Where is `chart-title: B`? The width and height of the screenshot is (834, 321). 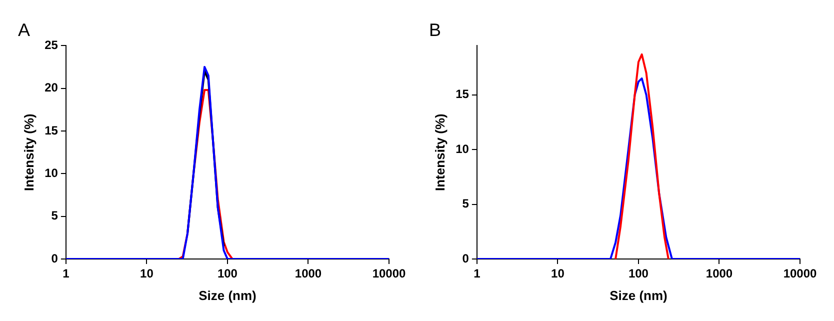 chart-title: B is located at coordinates (435, 30).